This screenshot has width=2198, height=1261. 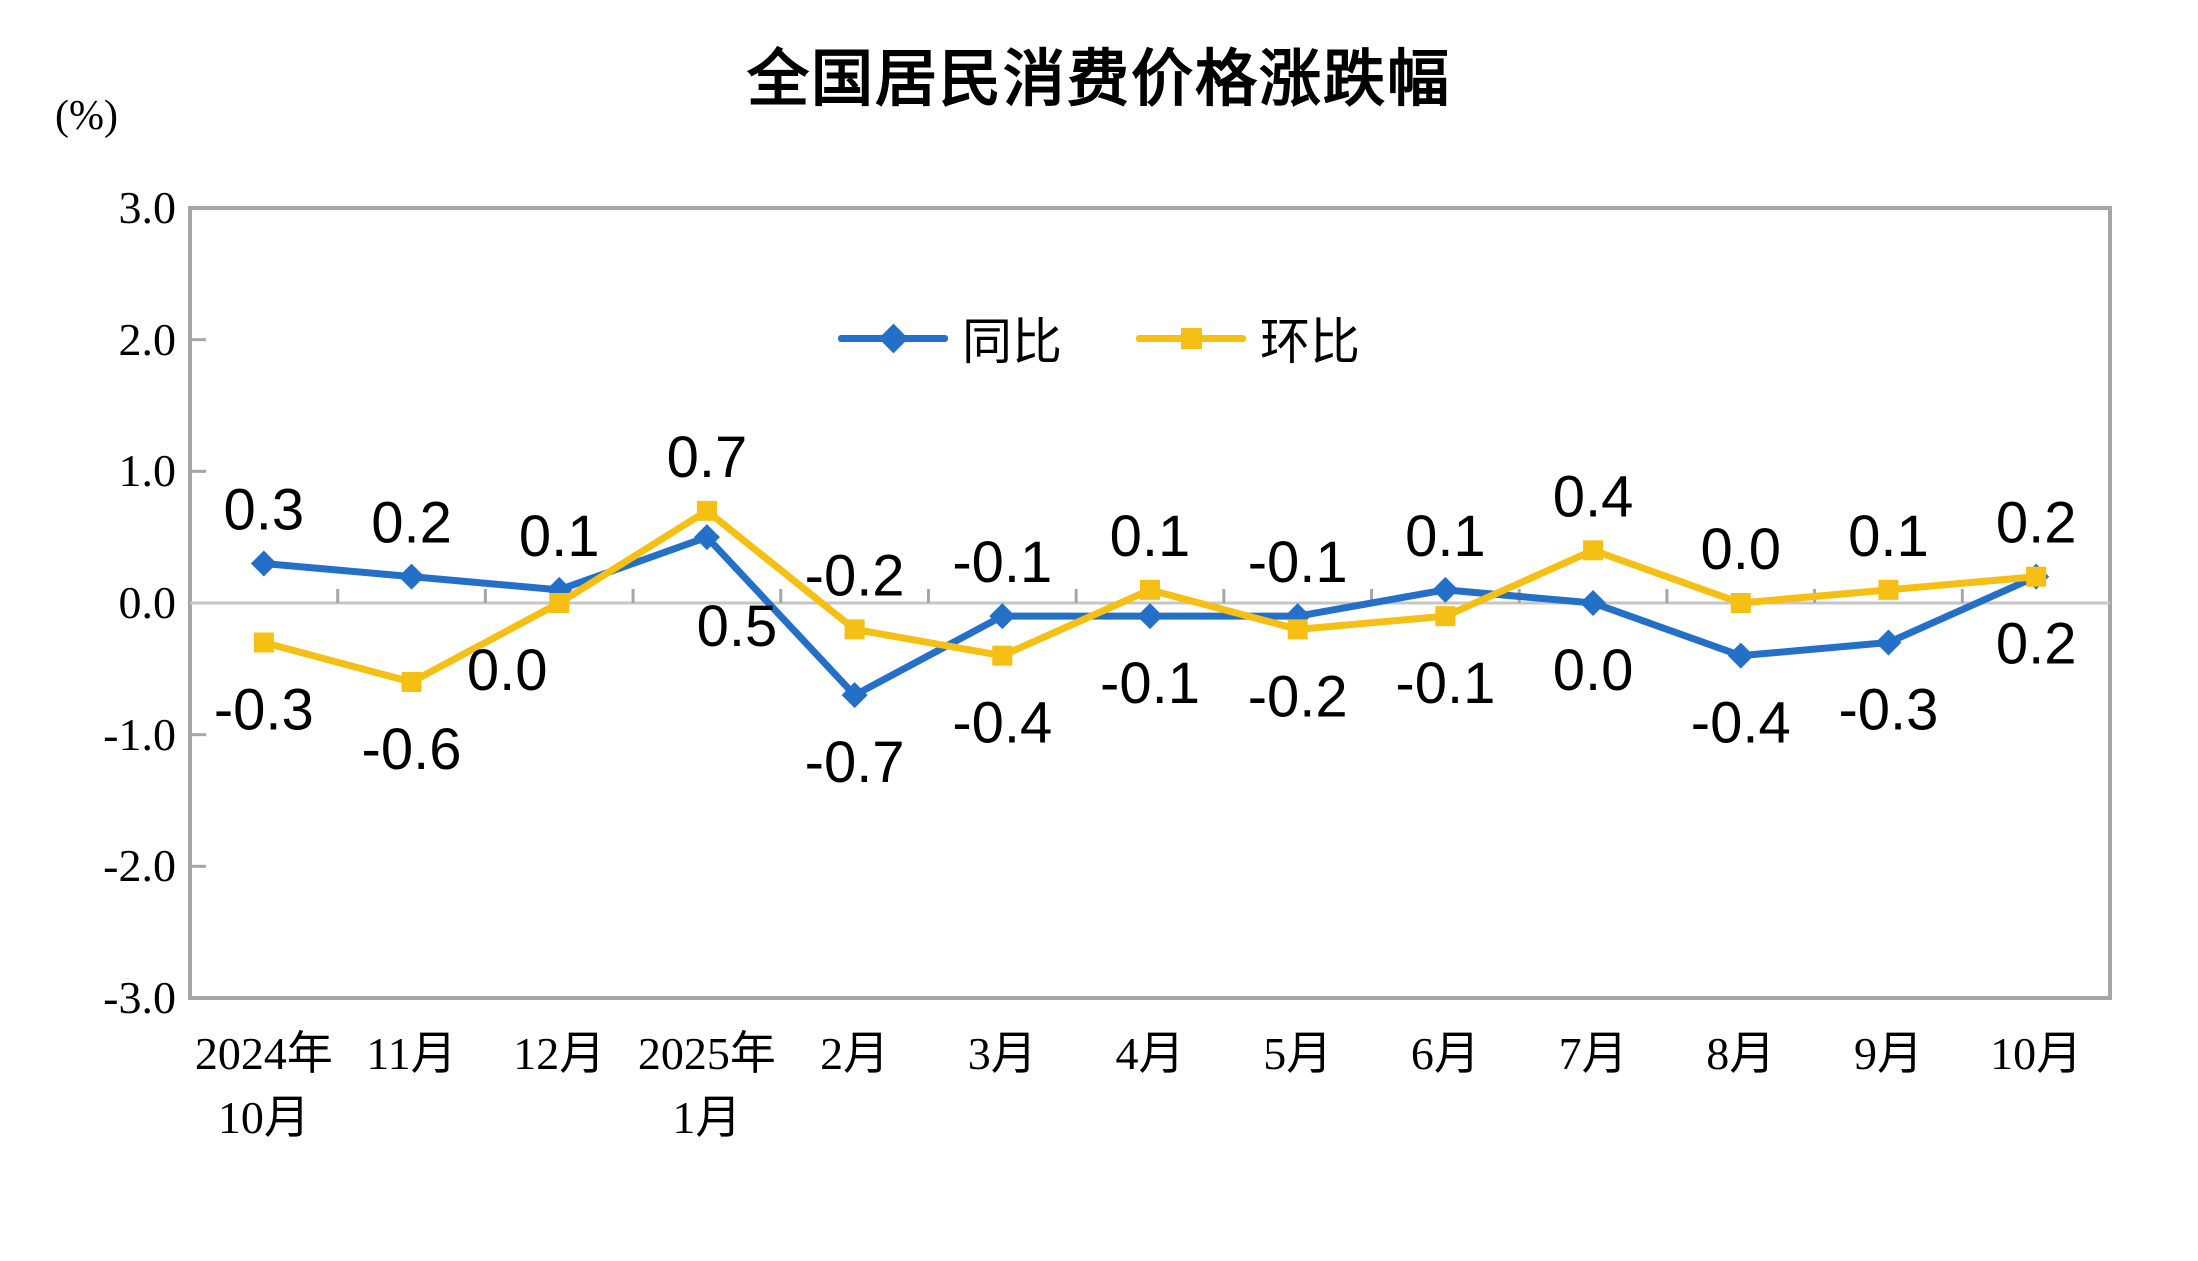 What do you see at coordinates (707, 457) in the screenshot?
I see `data-label: 0.7` at bounding box center [707, 457].